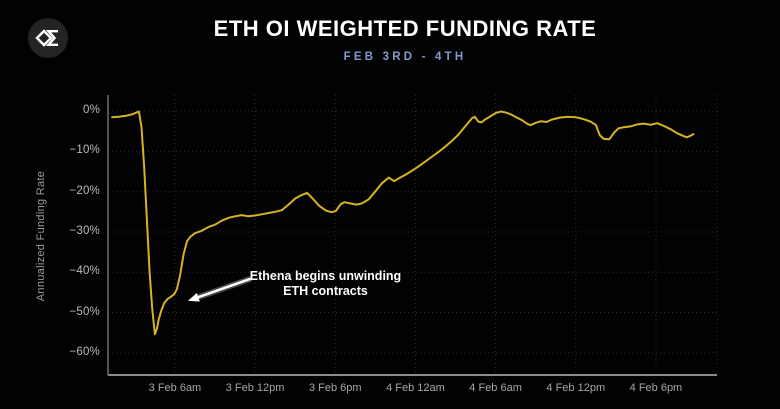 The width and height of the screenshot is (780, 409). Describe the element at coordinates (576, 388) in the screenshot. I see `x-tick-label: 4 Feb 12pm` at that location.